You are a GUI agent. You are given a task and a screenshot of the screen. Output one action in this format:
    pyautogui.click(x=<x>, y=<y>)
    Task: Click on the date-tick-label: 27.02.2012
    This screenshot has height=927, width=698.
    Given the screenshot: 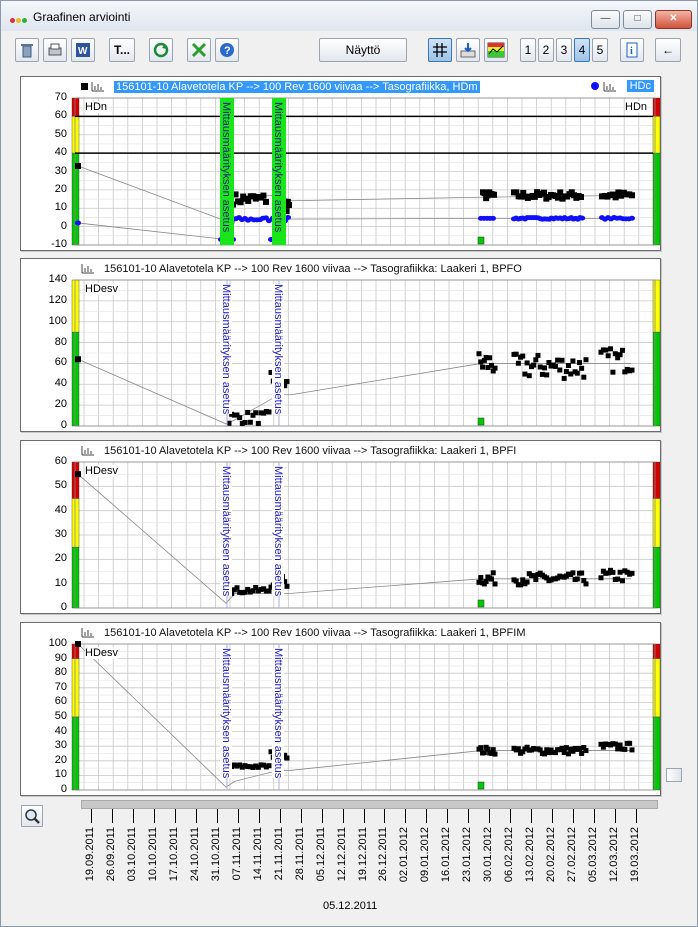 What is the action you would take?
    pyautogui.click(x=572, y=855)
    